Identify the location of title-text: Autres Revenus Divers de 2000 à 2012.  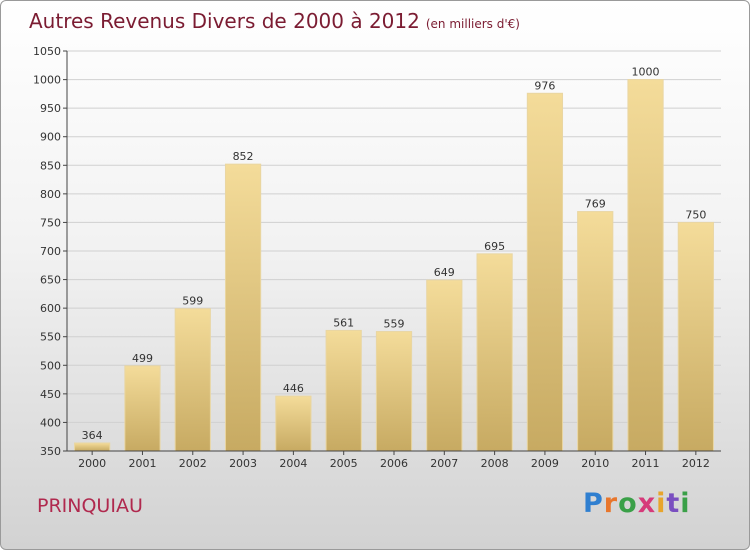
(224, 21).